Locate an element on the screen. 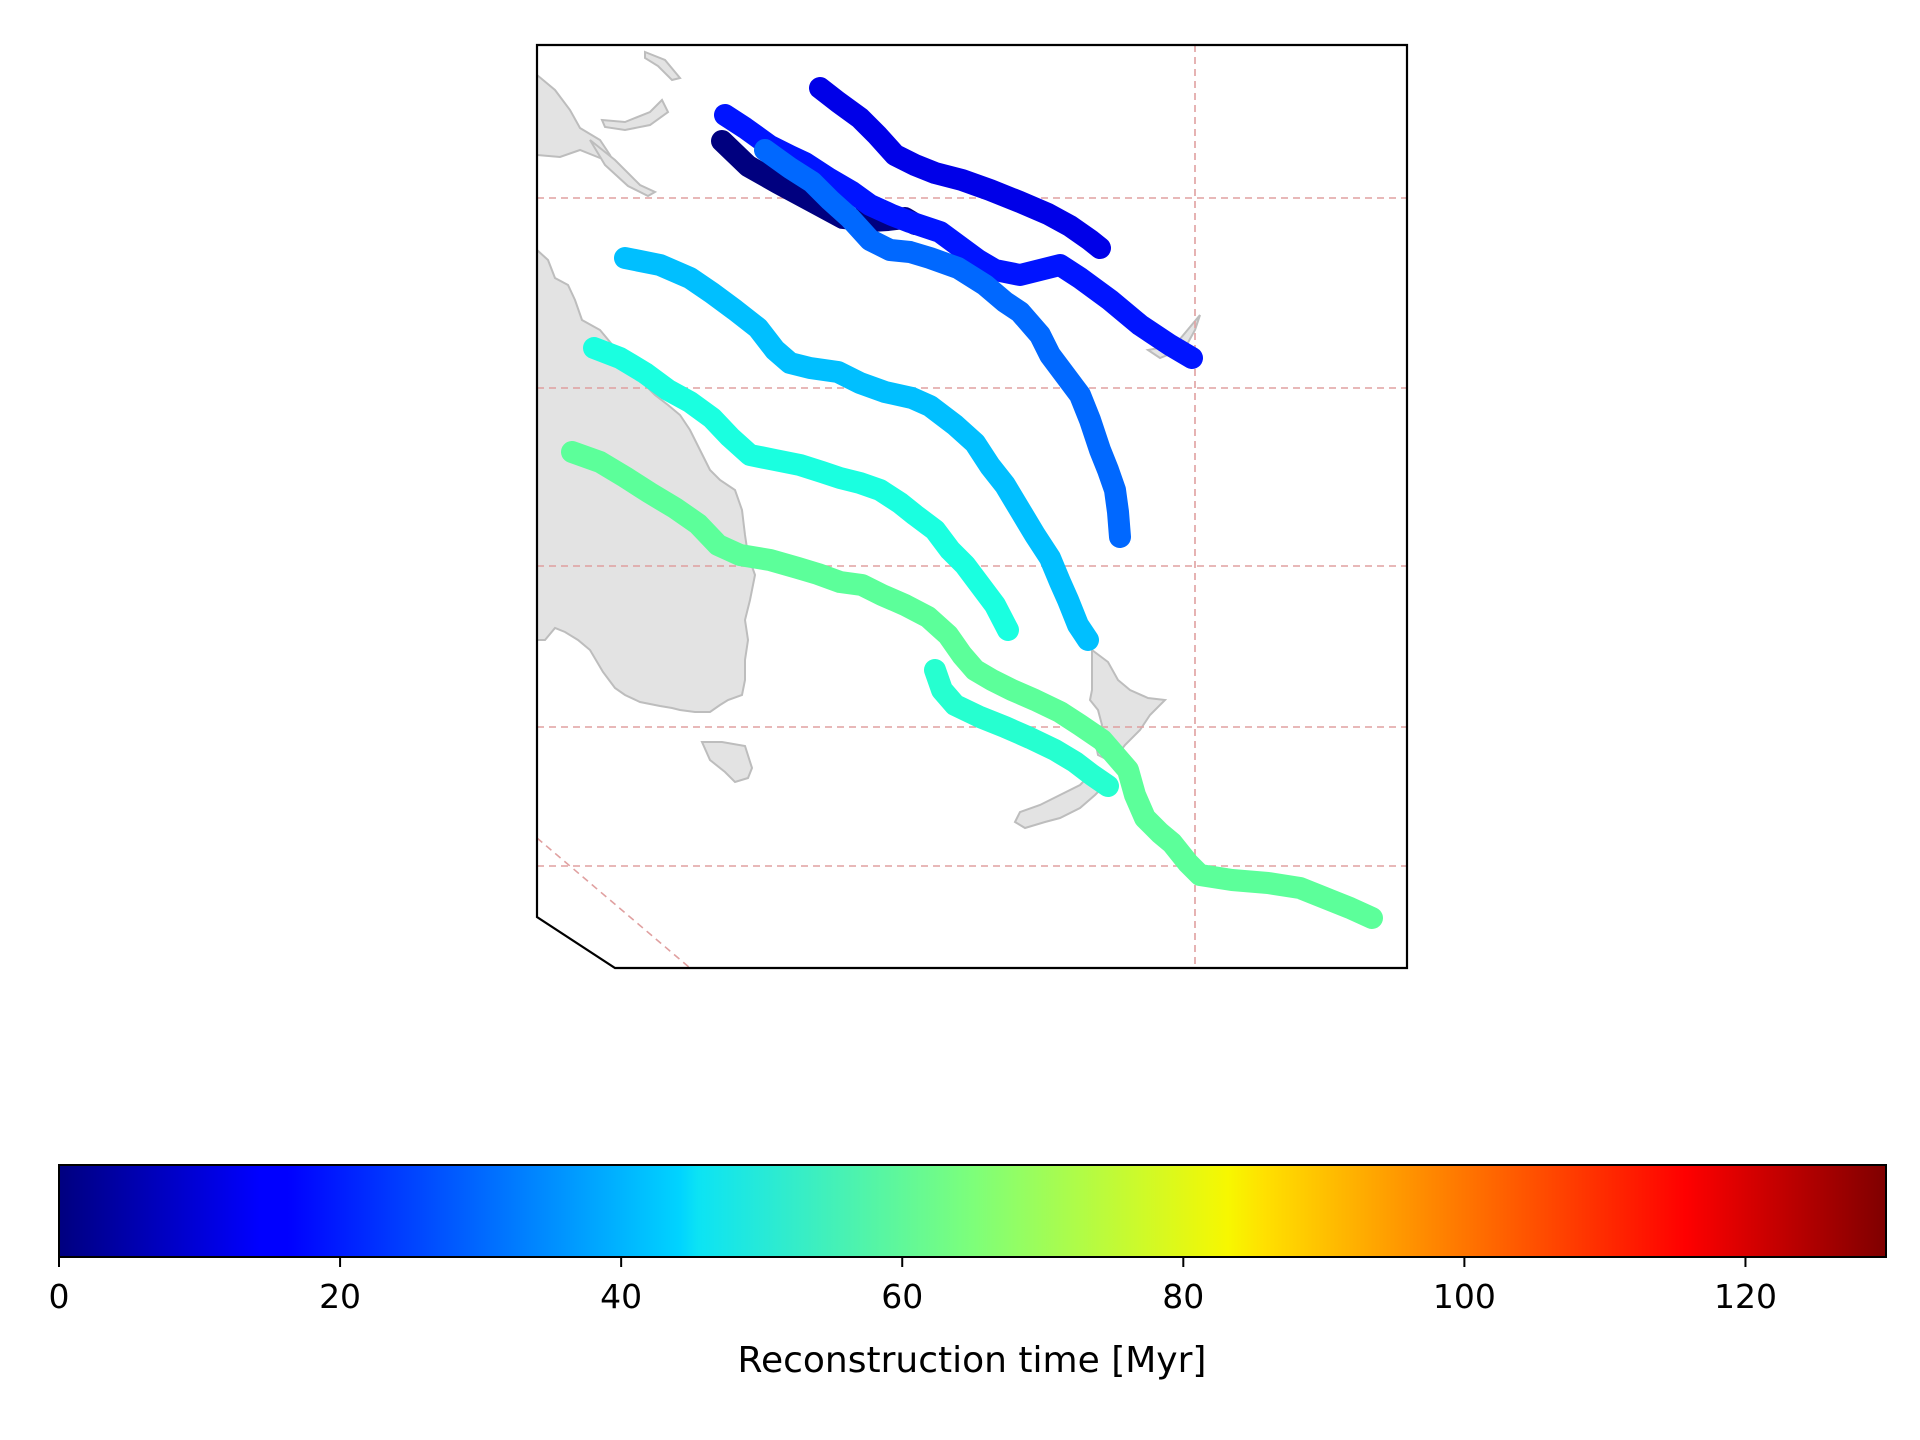 Image resolution: width=1920 pixels, height=1440 pixels. colorbar-gradient is located at coordinates (972, 1211).